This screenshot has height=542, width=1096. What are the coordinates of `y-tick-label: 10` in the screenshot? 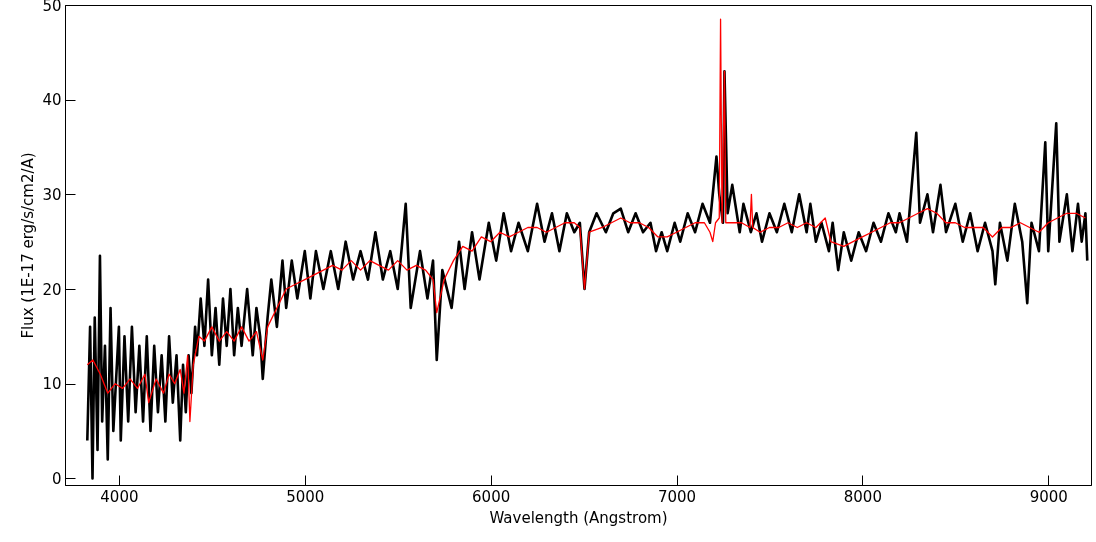 It's located at (52, 384).